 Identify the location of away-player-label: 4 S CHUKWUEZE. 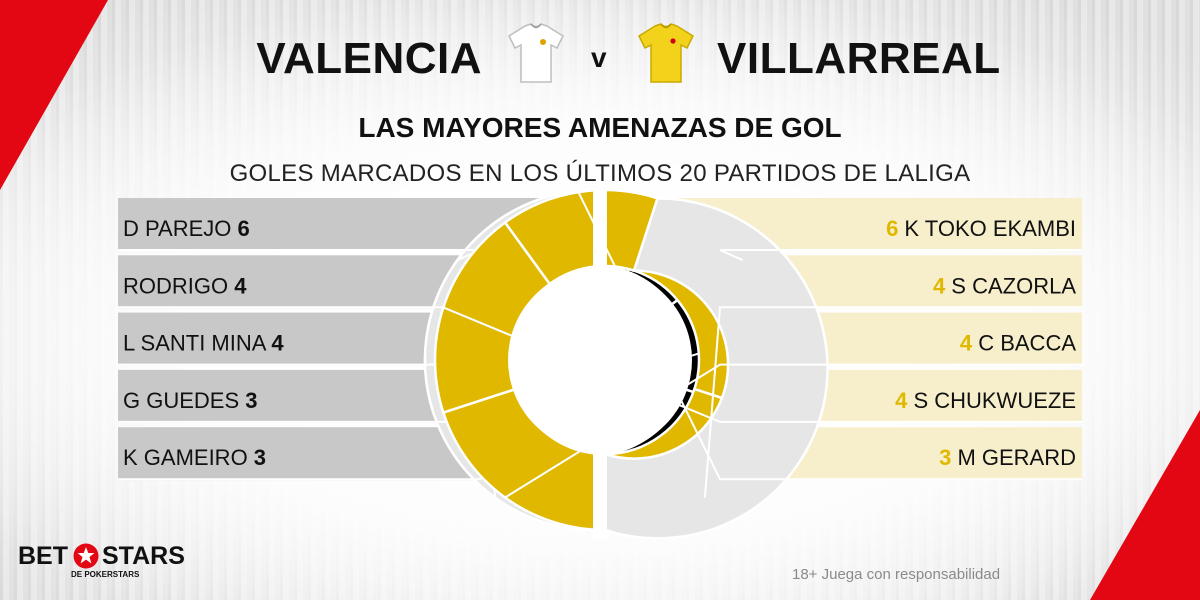
(985, 400).